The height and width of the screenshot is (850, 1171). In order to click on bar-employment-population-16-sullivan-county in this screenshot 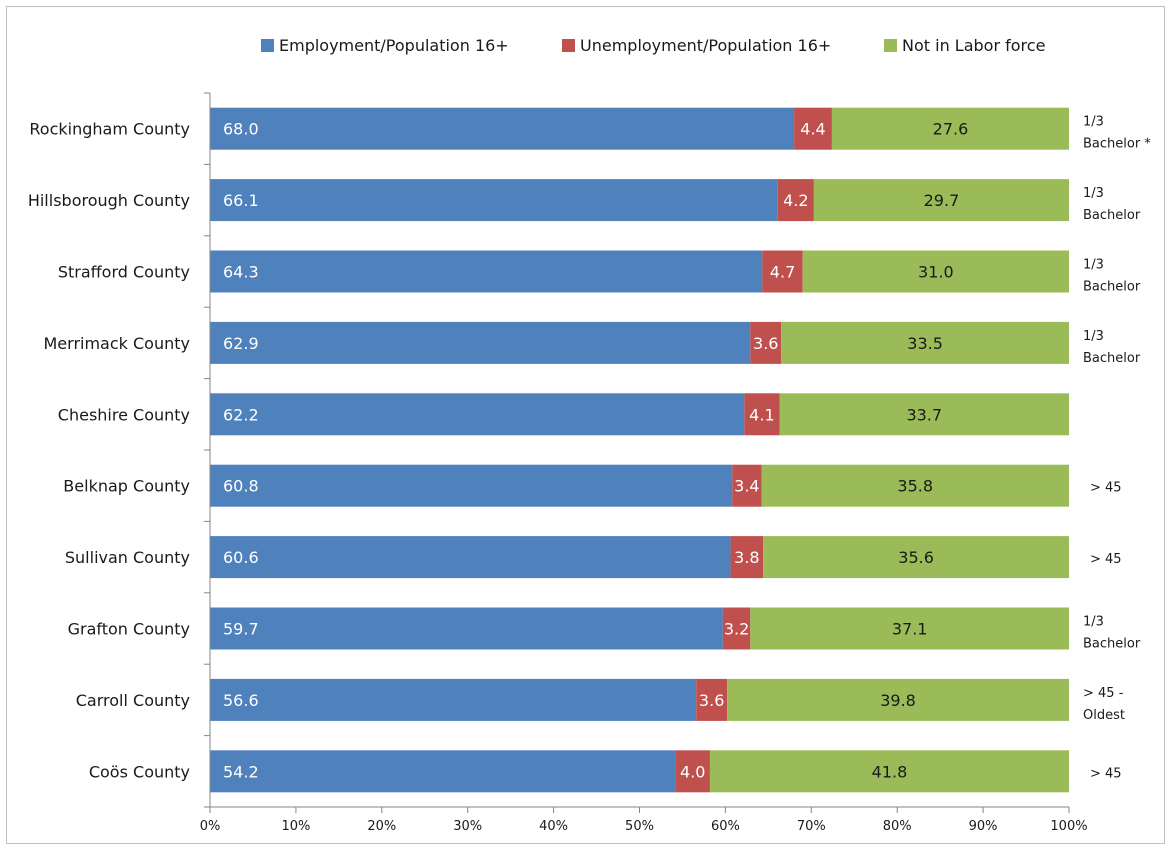, I will do `click(470, 557)`.